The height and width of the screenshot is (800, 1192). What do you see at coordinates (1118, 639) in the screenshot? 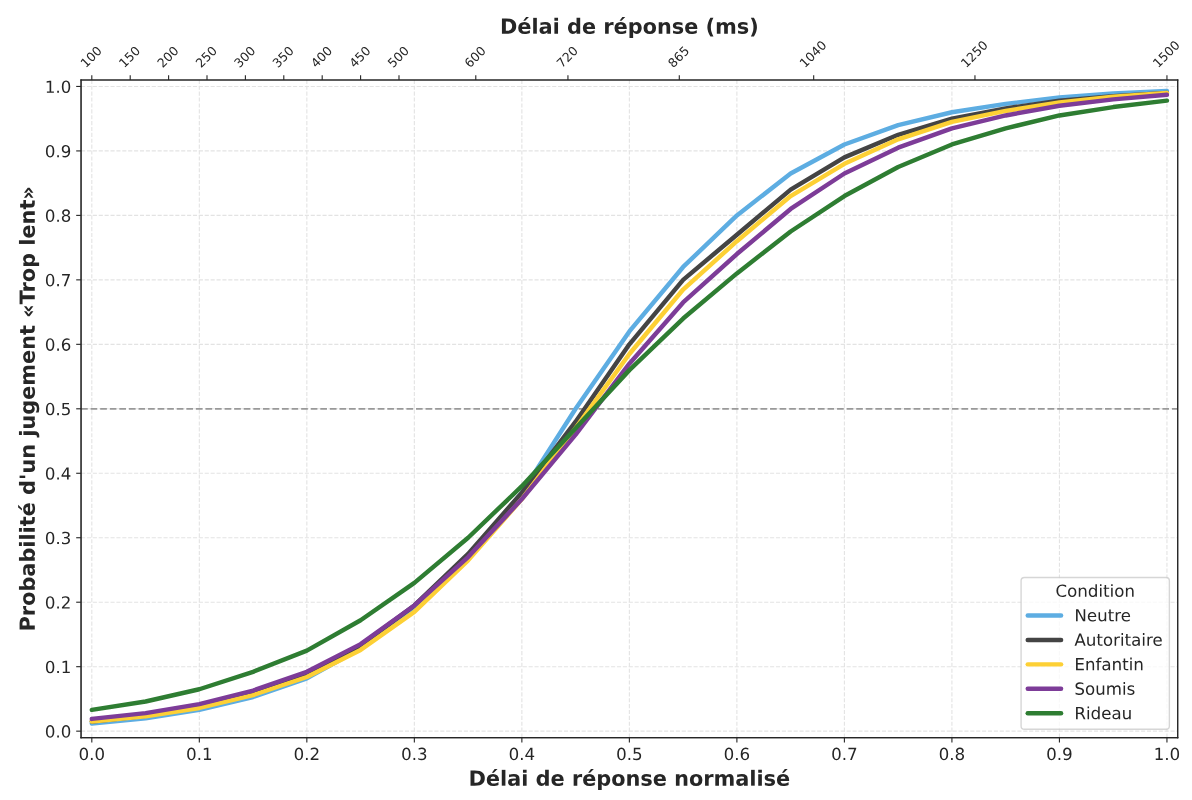
I see `legend-label: Autoritaire` at bounding box center [1118, 639].